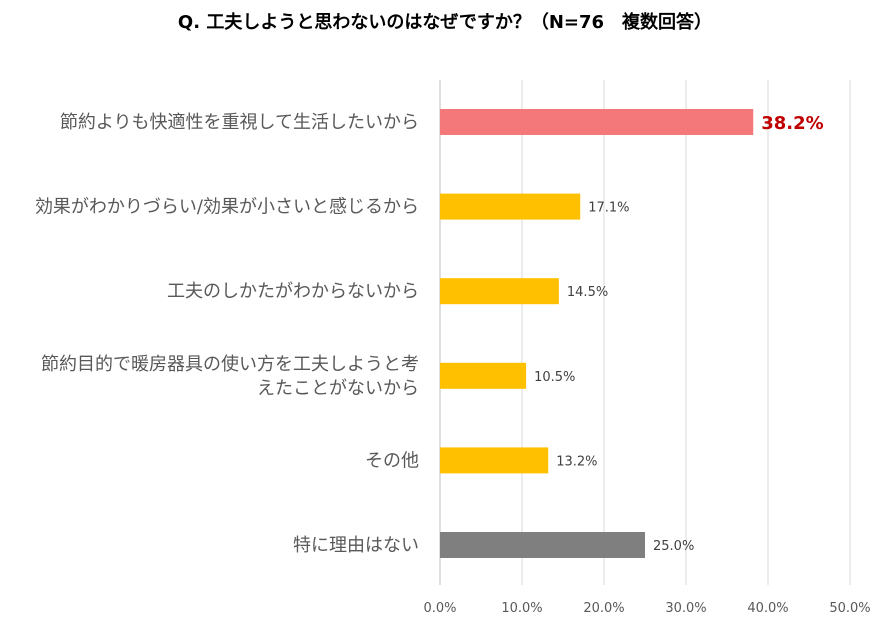 The image size is (891, 626). I want to click on category-label: 節約よりも快適性を重視して生活したいから, so click(239, 122).